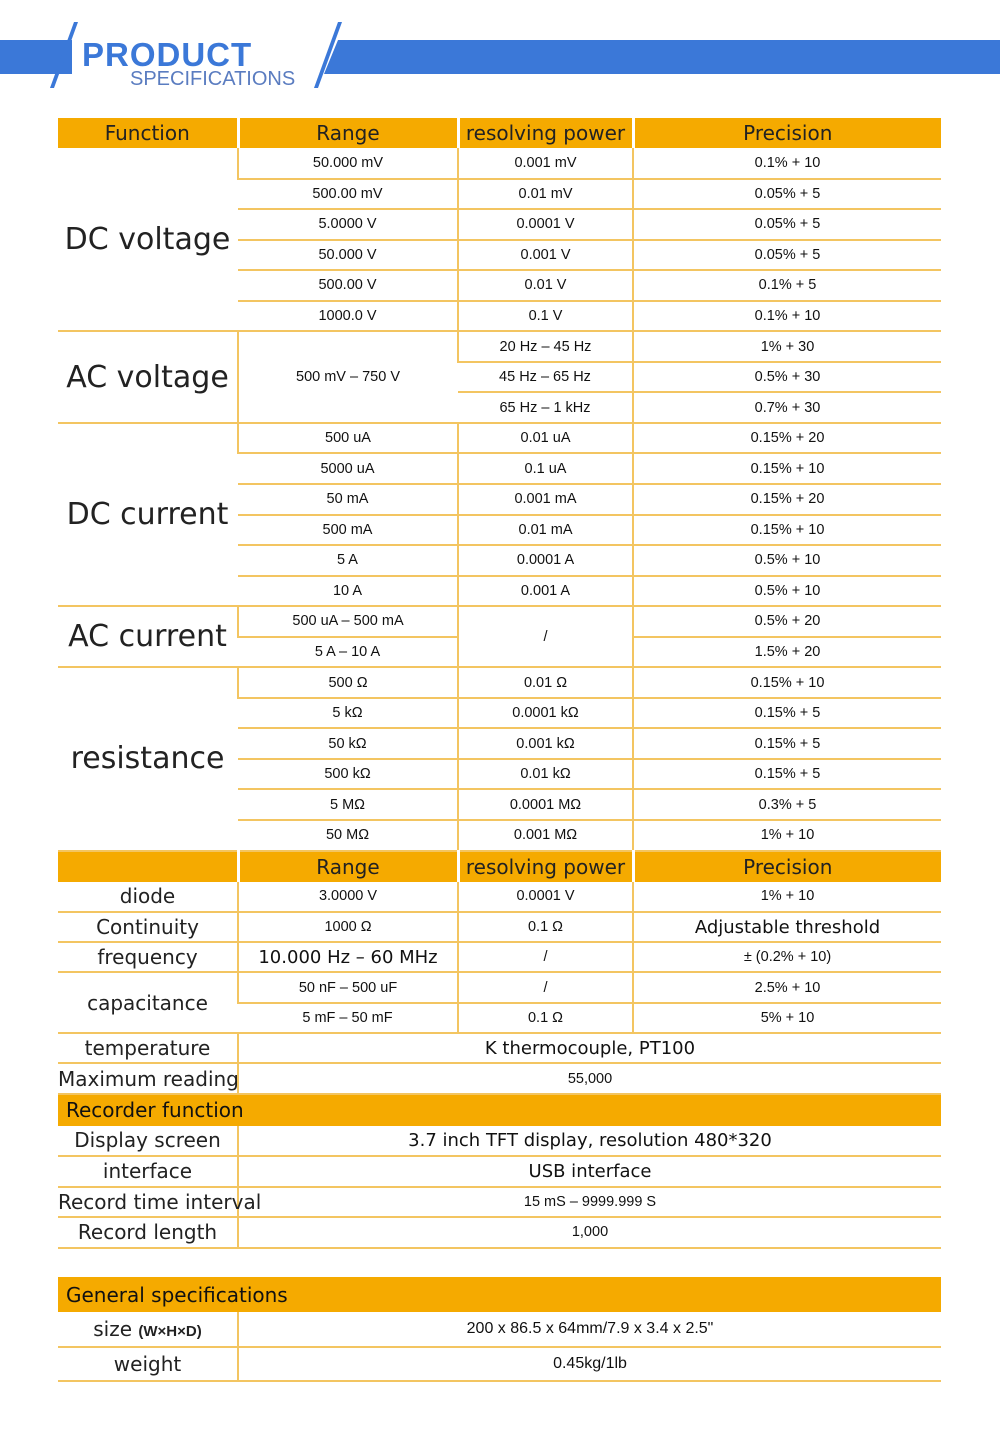  Describe the element at coordinates (170, 1331) in the screenshot. I see `spec-label-unit: (W×H×D)` at that location.